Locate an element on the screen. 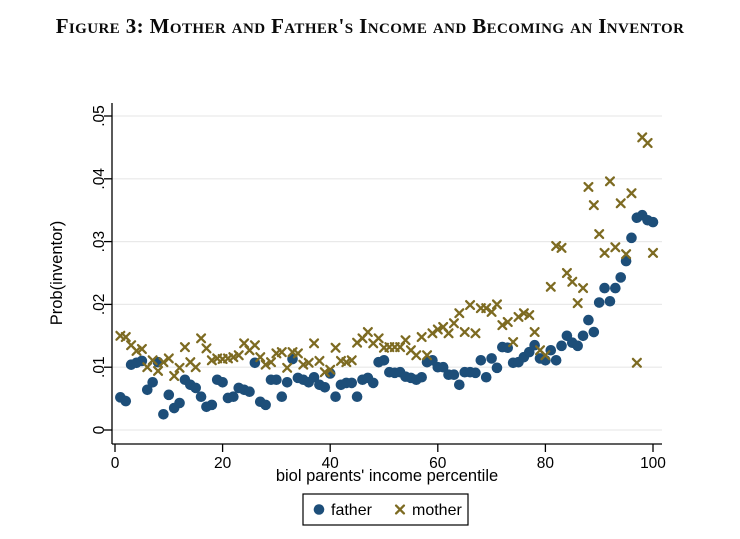 The width and height of the screenshot is (740, 539). y-tick-label: .03 is located at coordinates (99, 242).